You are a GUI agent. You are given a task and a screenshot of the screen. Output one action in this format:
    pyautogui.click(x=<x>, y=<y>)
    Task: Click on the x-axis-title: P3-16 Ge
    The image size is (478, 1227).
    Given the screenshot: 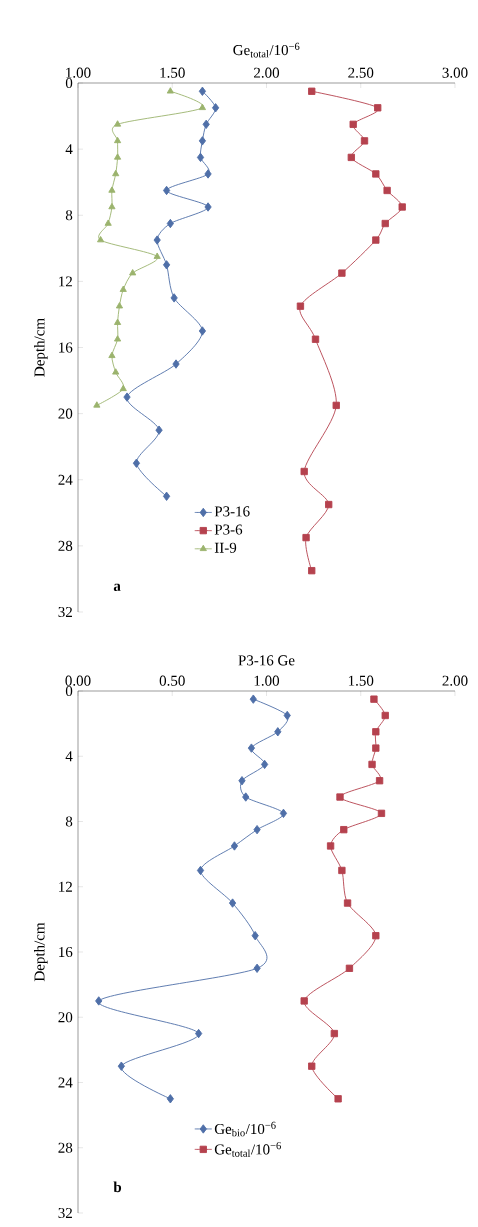 What is the action you would take?
    pyautogui.click(x=266, y=660)
    